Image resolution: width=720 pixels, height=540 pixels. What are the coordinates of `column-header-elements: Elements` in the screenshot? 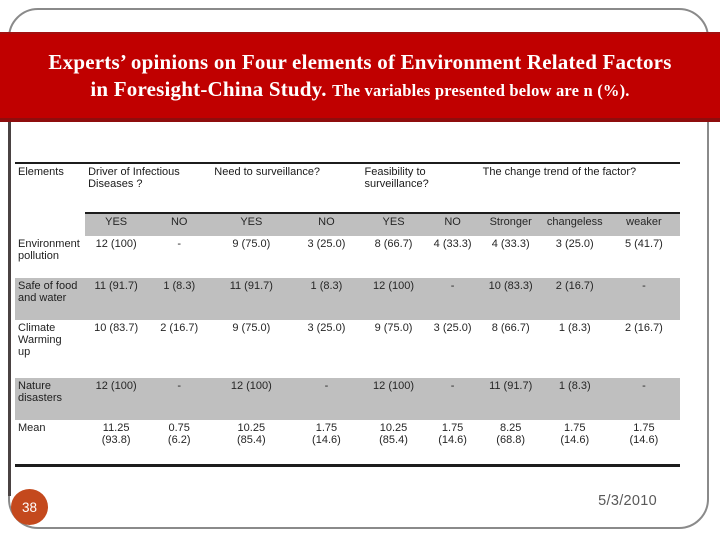 It's located at (41, 172).